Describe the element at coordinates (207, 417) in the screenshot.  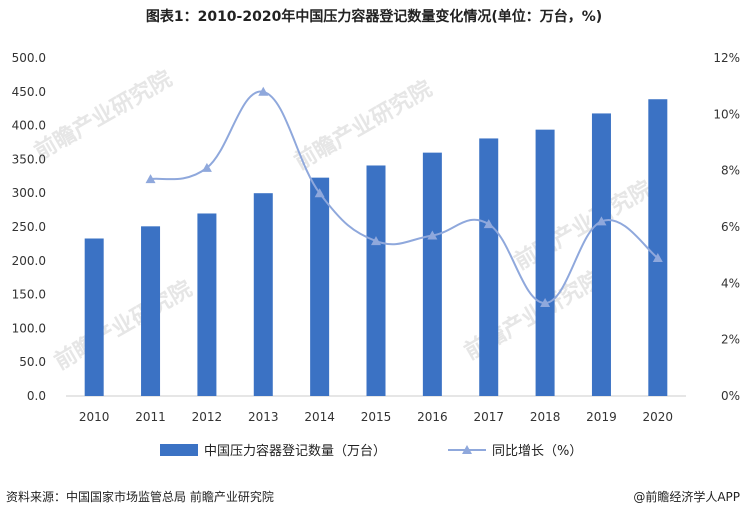
I see `x-tick-label: 2012` at that location.